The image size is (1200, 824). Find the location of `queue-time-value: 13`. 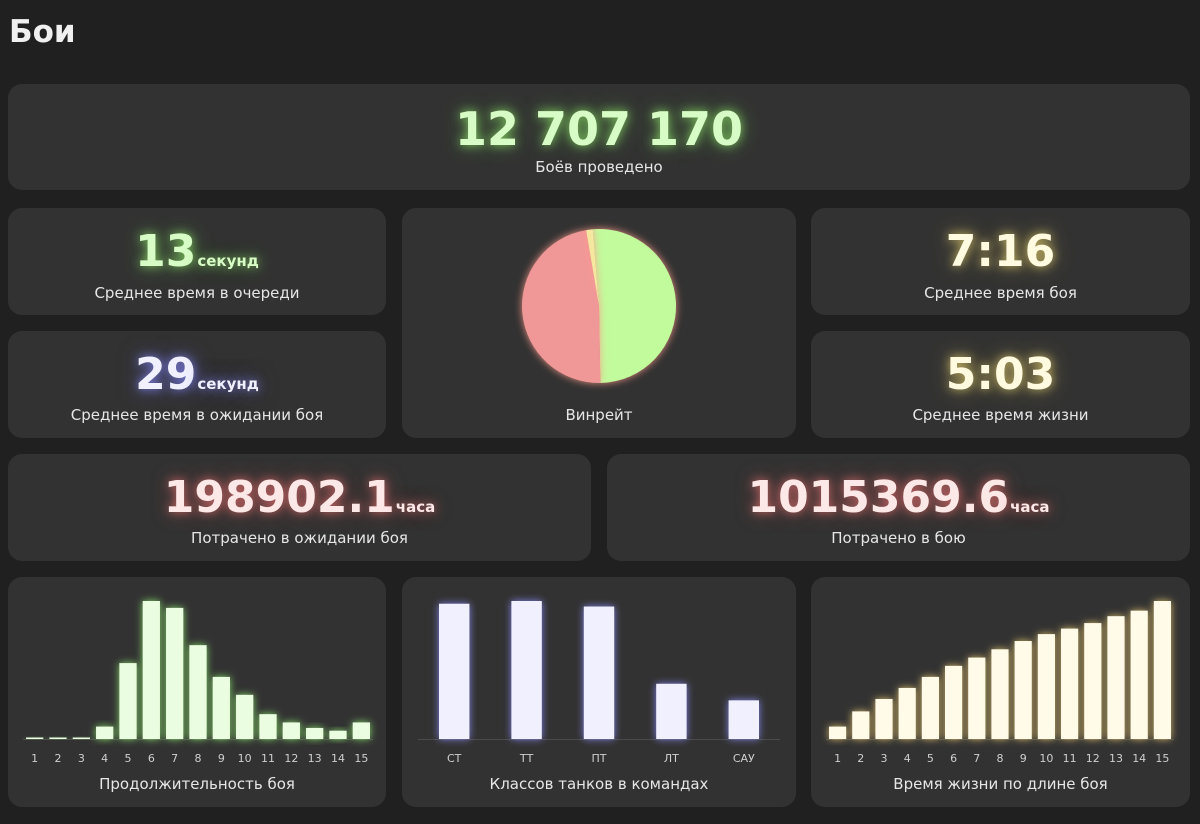

queue-time-value: 13 is located at coordinates (166, 251).